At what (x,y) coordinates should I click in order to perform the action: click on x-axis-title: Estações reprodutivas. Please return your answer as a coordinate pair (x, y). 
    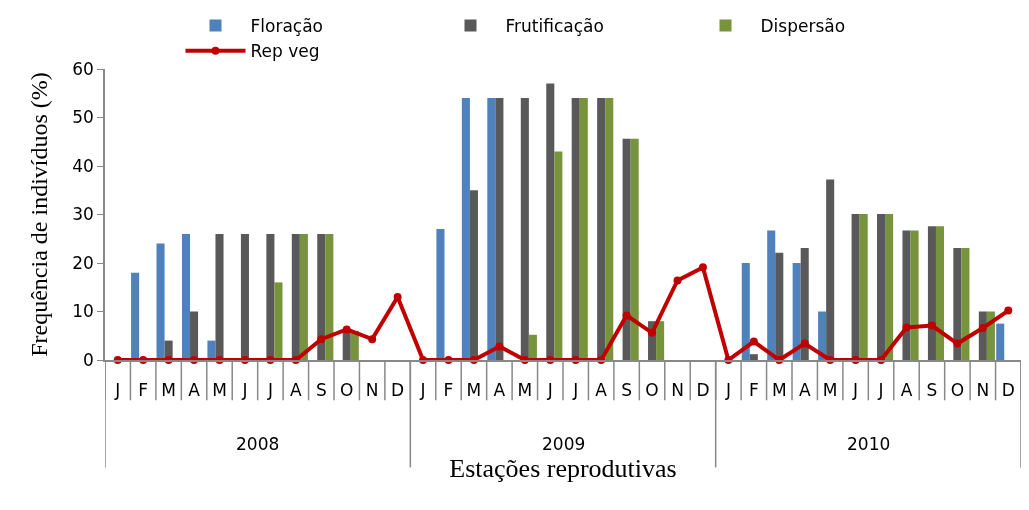
    Looking at the image, I should click on (563, 469).